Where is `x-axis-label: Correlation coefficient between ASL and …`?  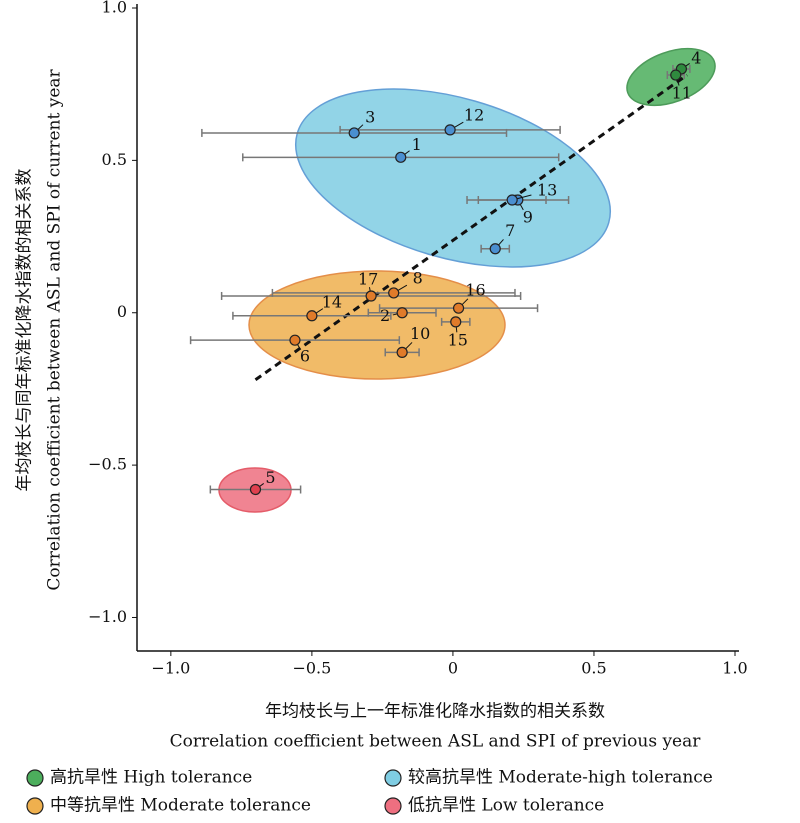 x-axis-label: Correlation coefficient between ASL and … is located at coordinates (436, 742).